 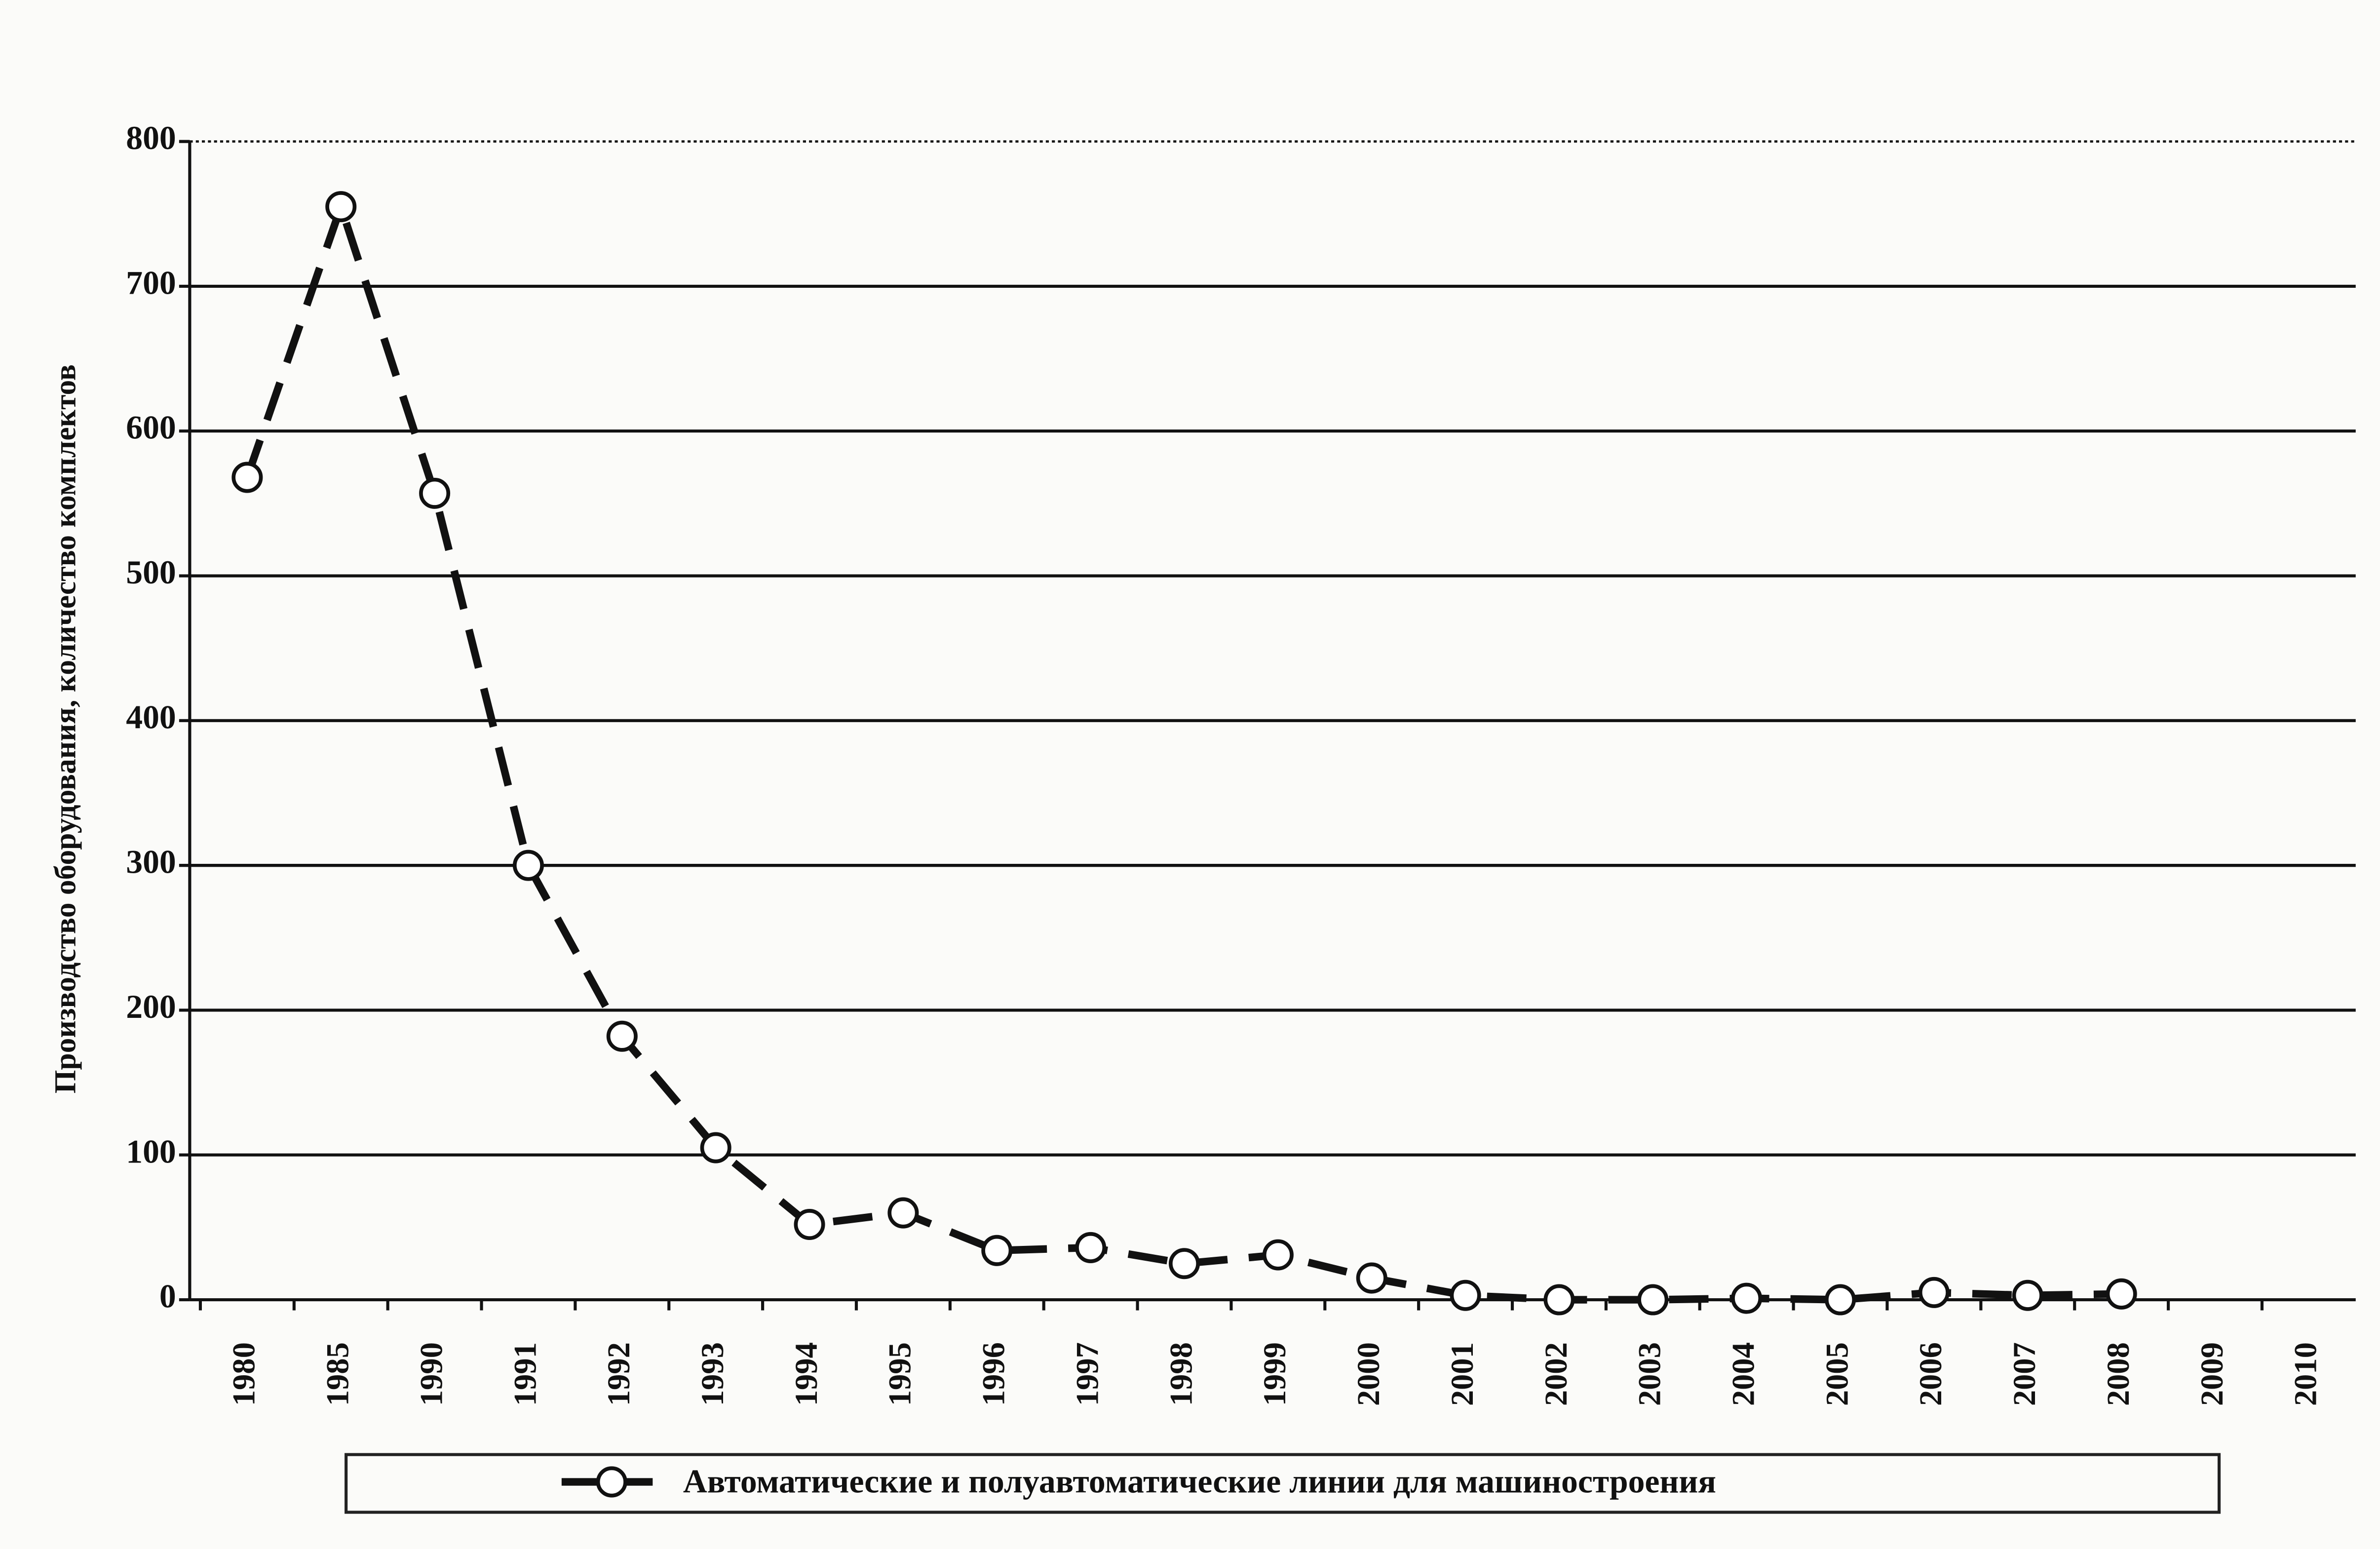 I want to click on y-tick-label: 700, so click(x=151, y=283).